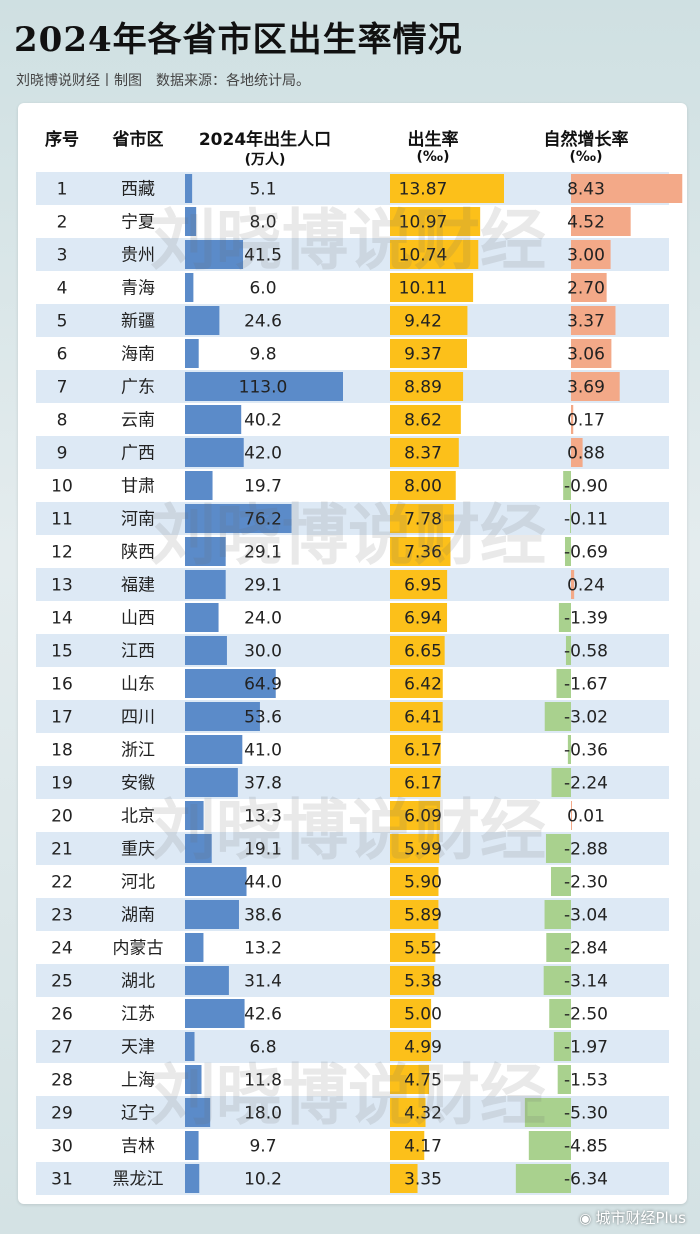 This screenshot has width=700, height=1234. Describe the element at coordinates (423, 322) in the screenshot. I see `rate-label: 9.42` at that location.